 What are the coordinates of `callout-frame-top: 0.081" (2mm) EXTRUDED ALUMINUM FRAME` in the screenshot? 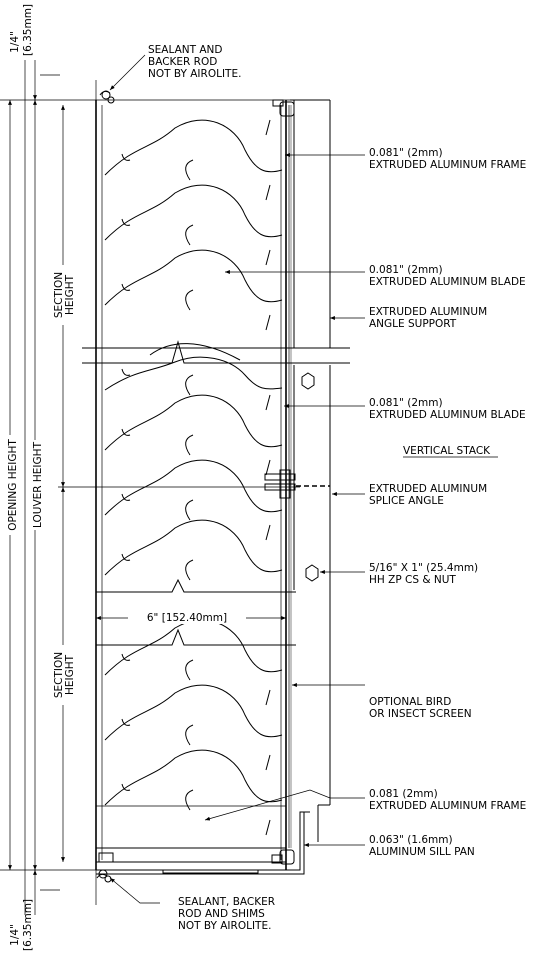 It's located at (447, 159).